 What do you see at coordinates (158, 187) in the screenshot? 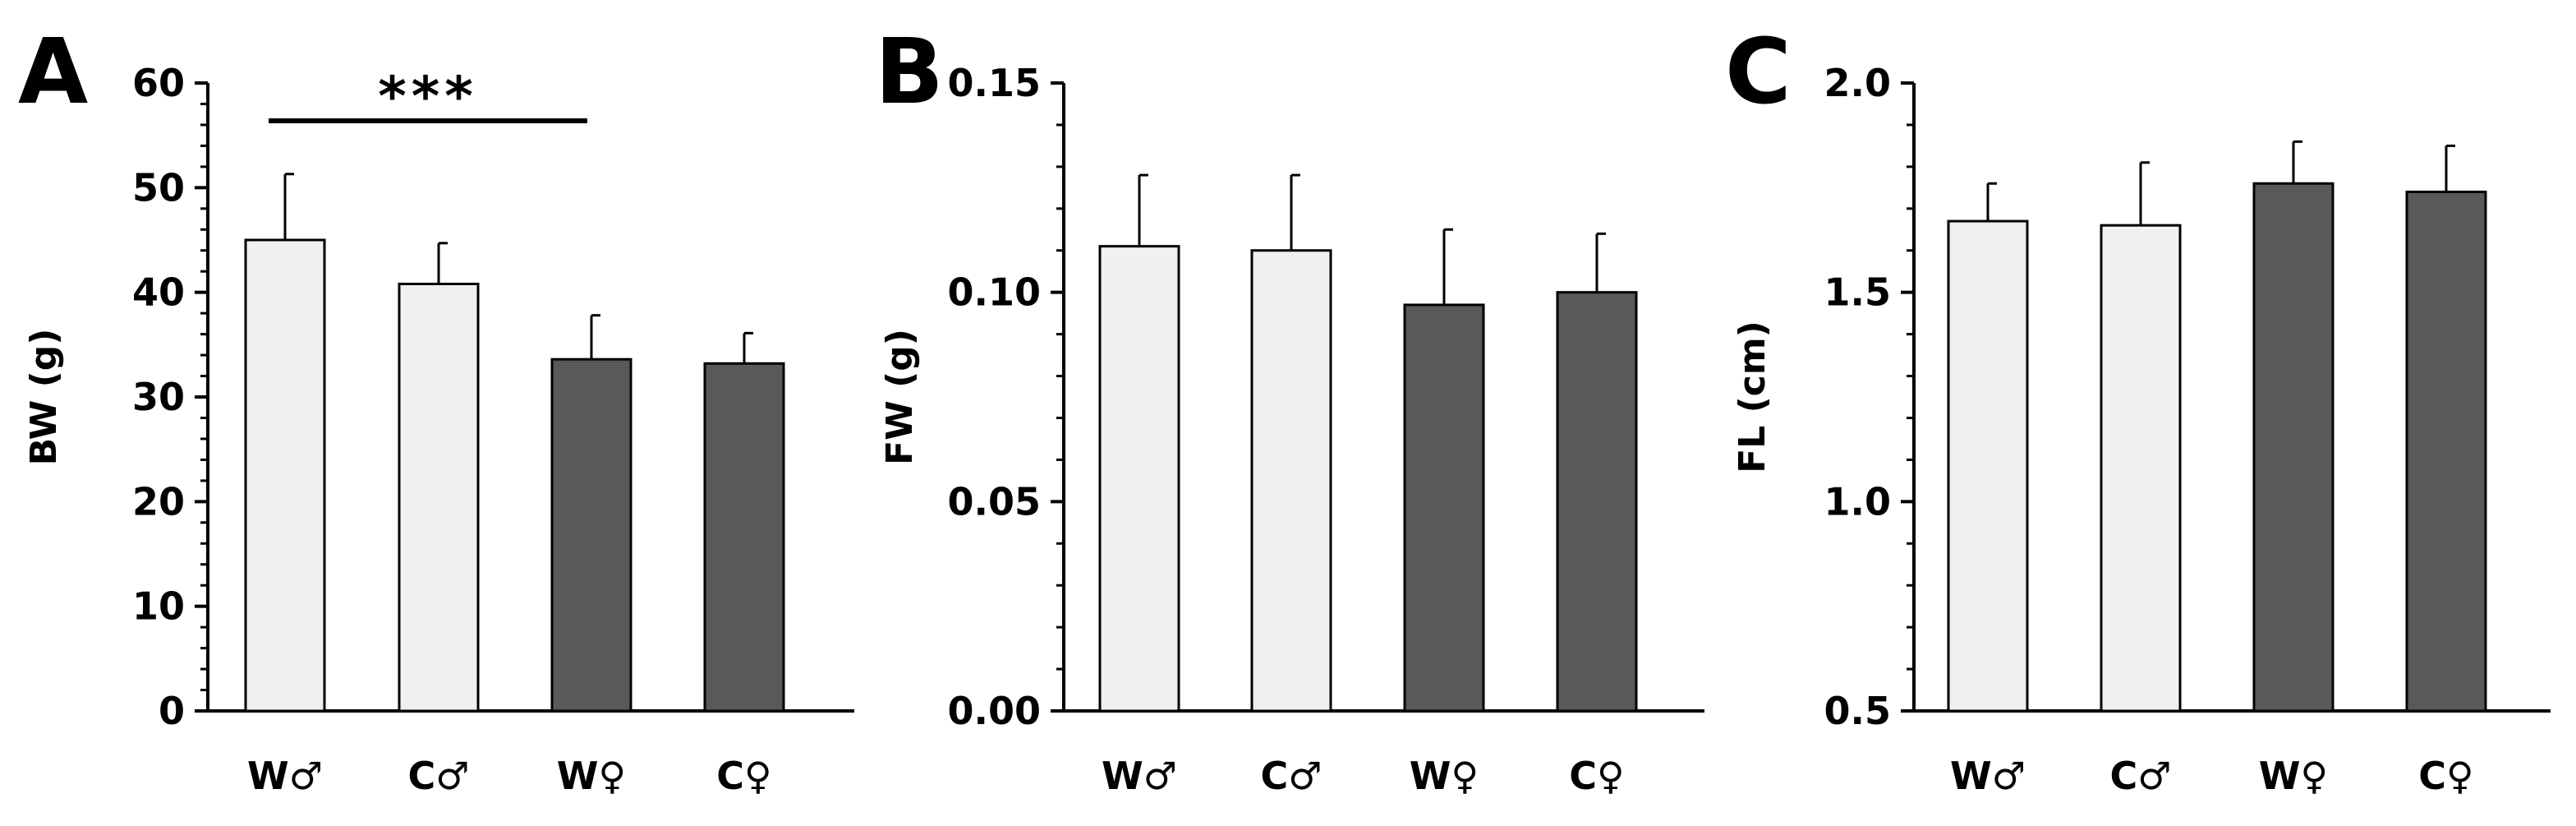
I see `panel-a-y-tick-label: 50` at bounding box center [158, 187].